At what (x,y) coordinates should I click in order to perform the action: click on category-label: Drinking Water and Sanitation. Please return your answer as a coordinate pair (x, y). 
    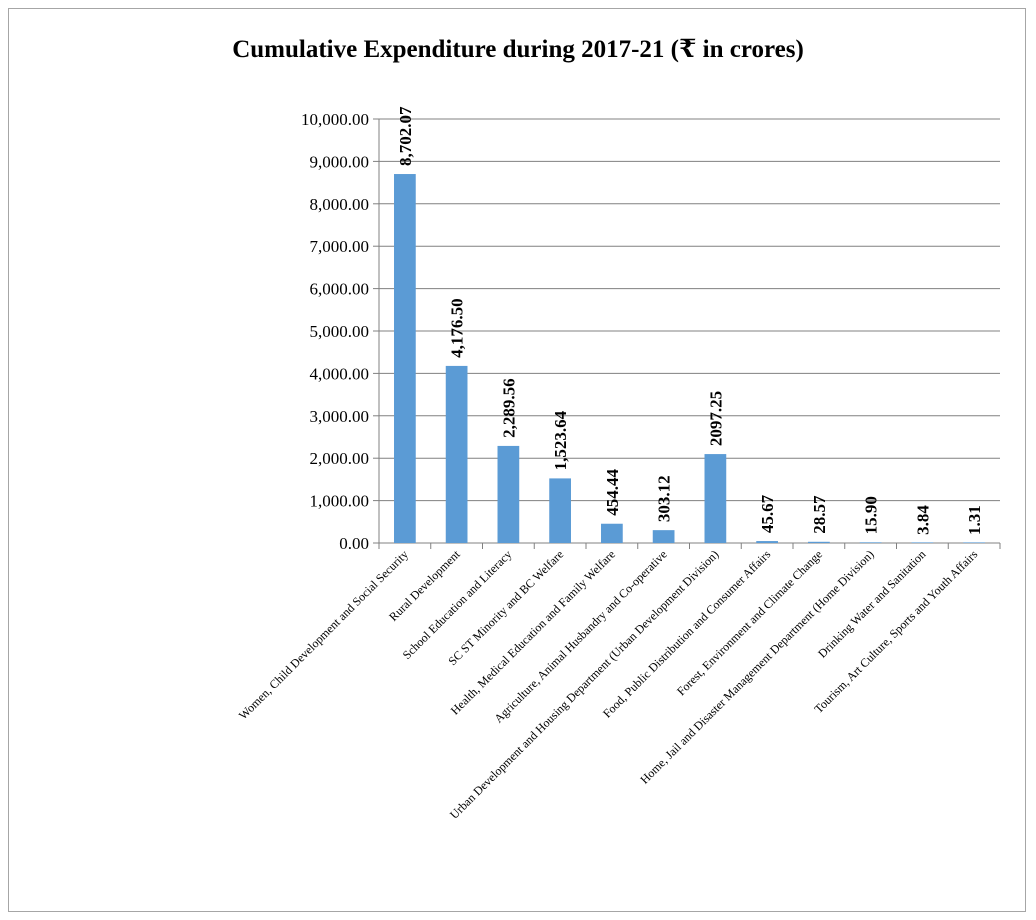
    Looking at the image, I should click on (871, 603).